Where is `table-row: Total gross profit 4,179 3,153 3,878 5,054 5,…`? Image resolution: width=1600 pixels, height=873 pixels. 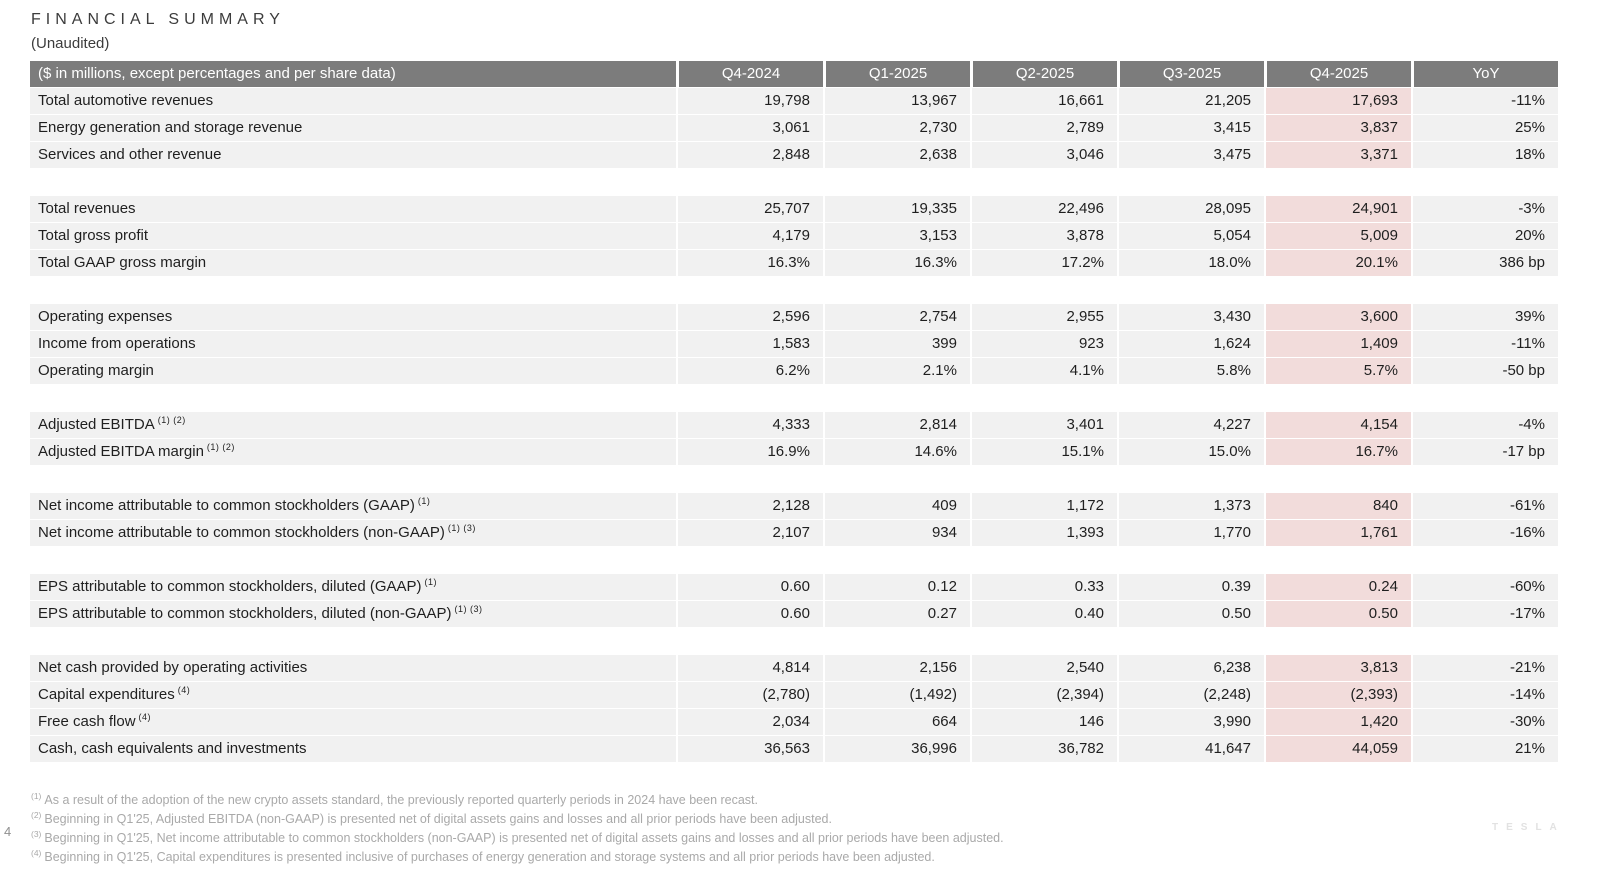
table-row: Total gross profit 4,179 3,153 3,878 5,054 5,… is located at coordinates (794, 236).